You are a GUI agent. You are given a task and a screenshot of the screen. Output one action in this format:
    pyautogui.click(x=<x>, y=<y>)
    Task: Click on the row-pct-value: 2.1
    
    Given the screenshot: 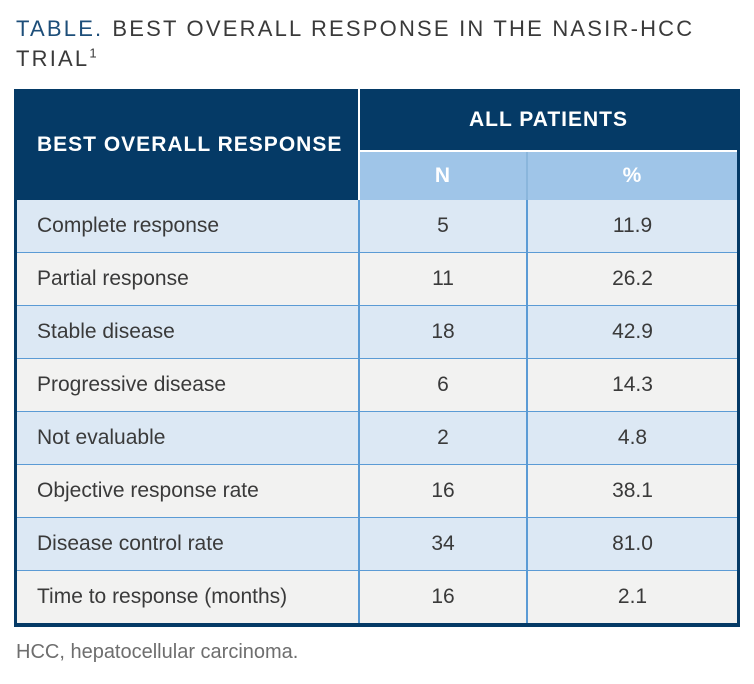 What is the action you would take?
    pyautogui.click(x=632, y=596)
    